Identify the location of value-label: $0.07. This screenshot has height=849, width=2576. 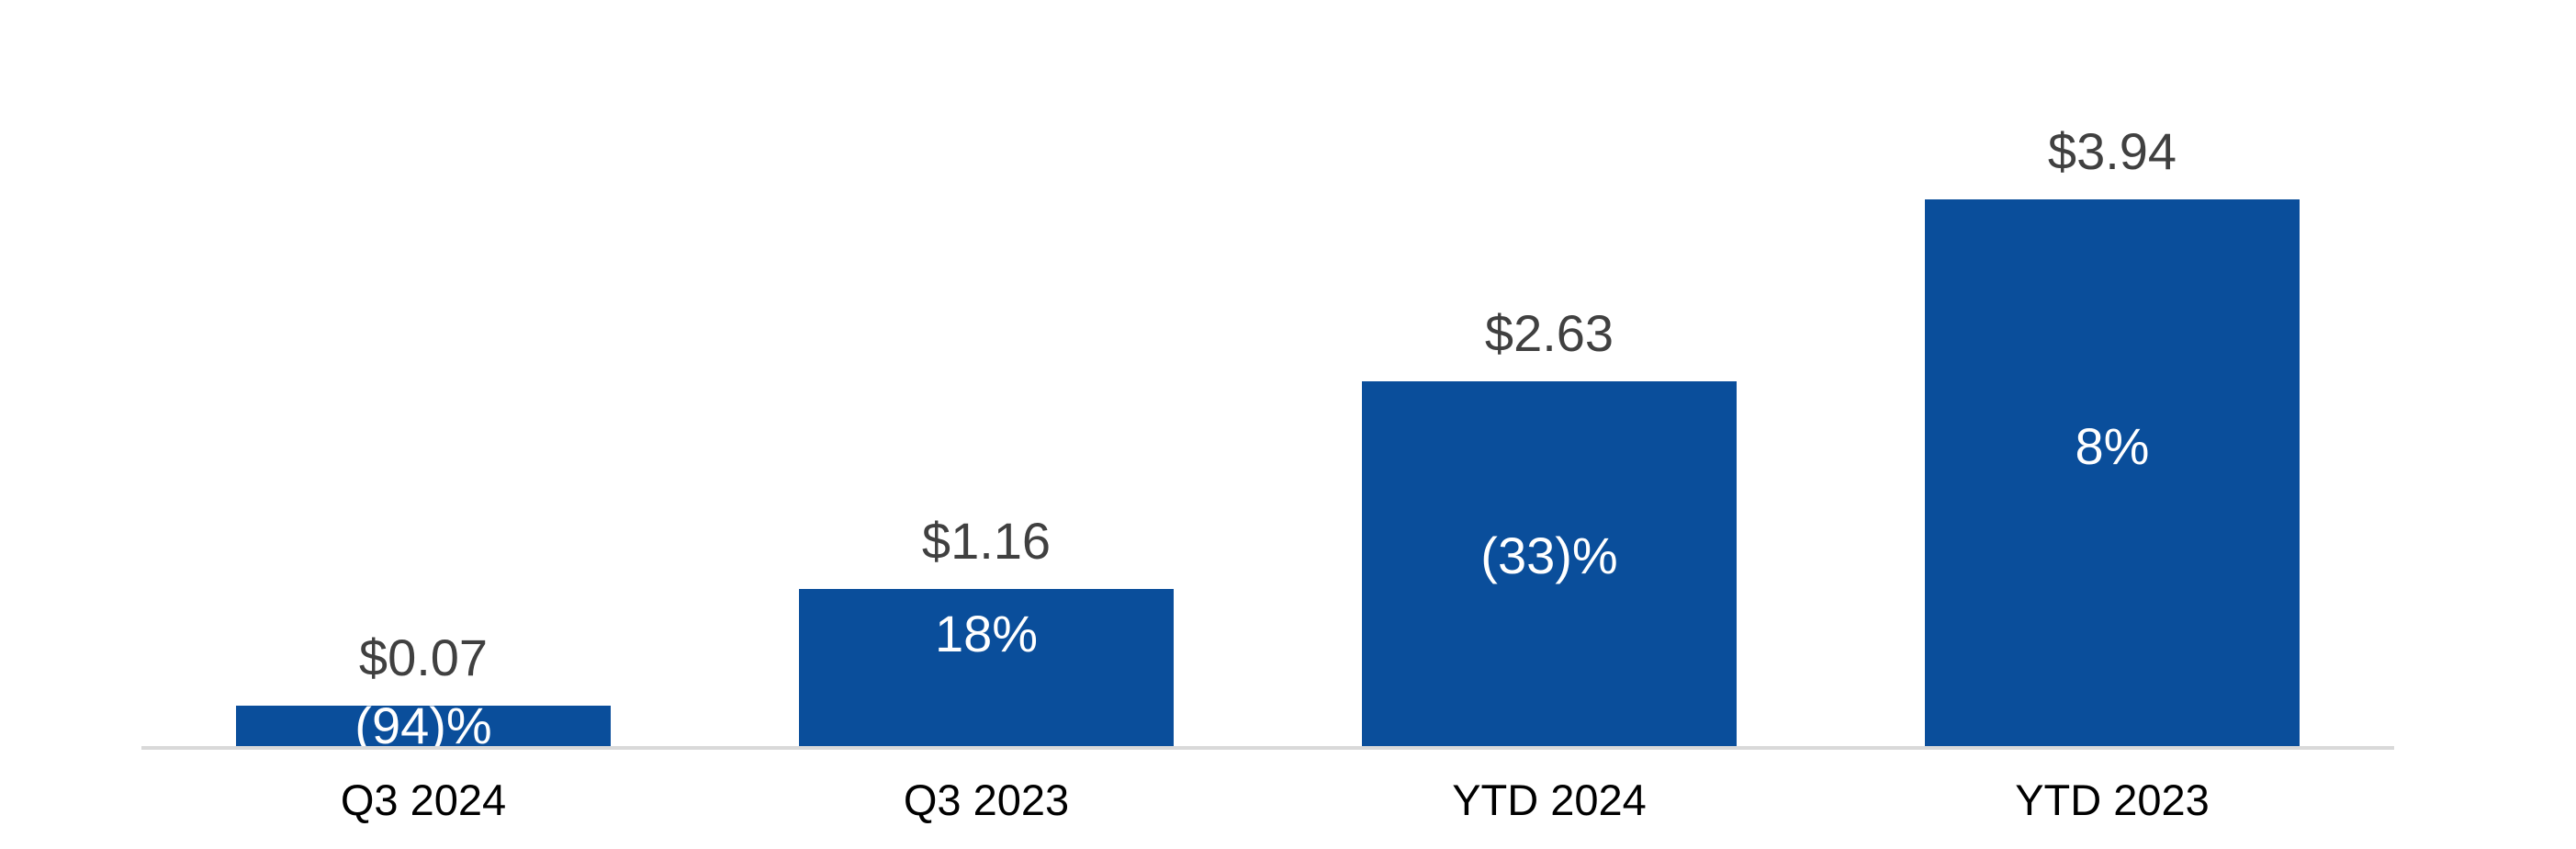
(423, 657).